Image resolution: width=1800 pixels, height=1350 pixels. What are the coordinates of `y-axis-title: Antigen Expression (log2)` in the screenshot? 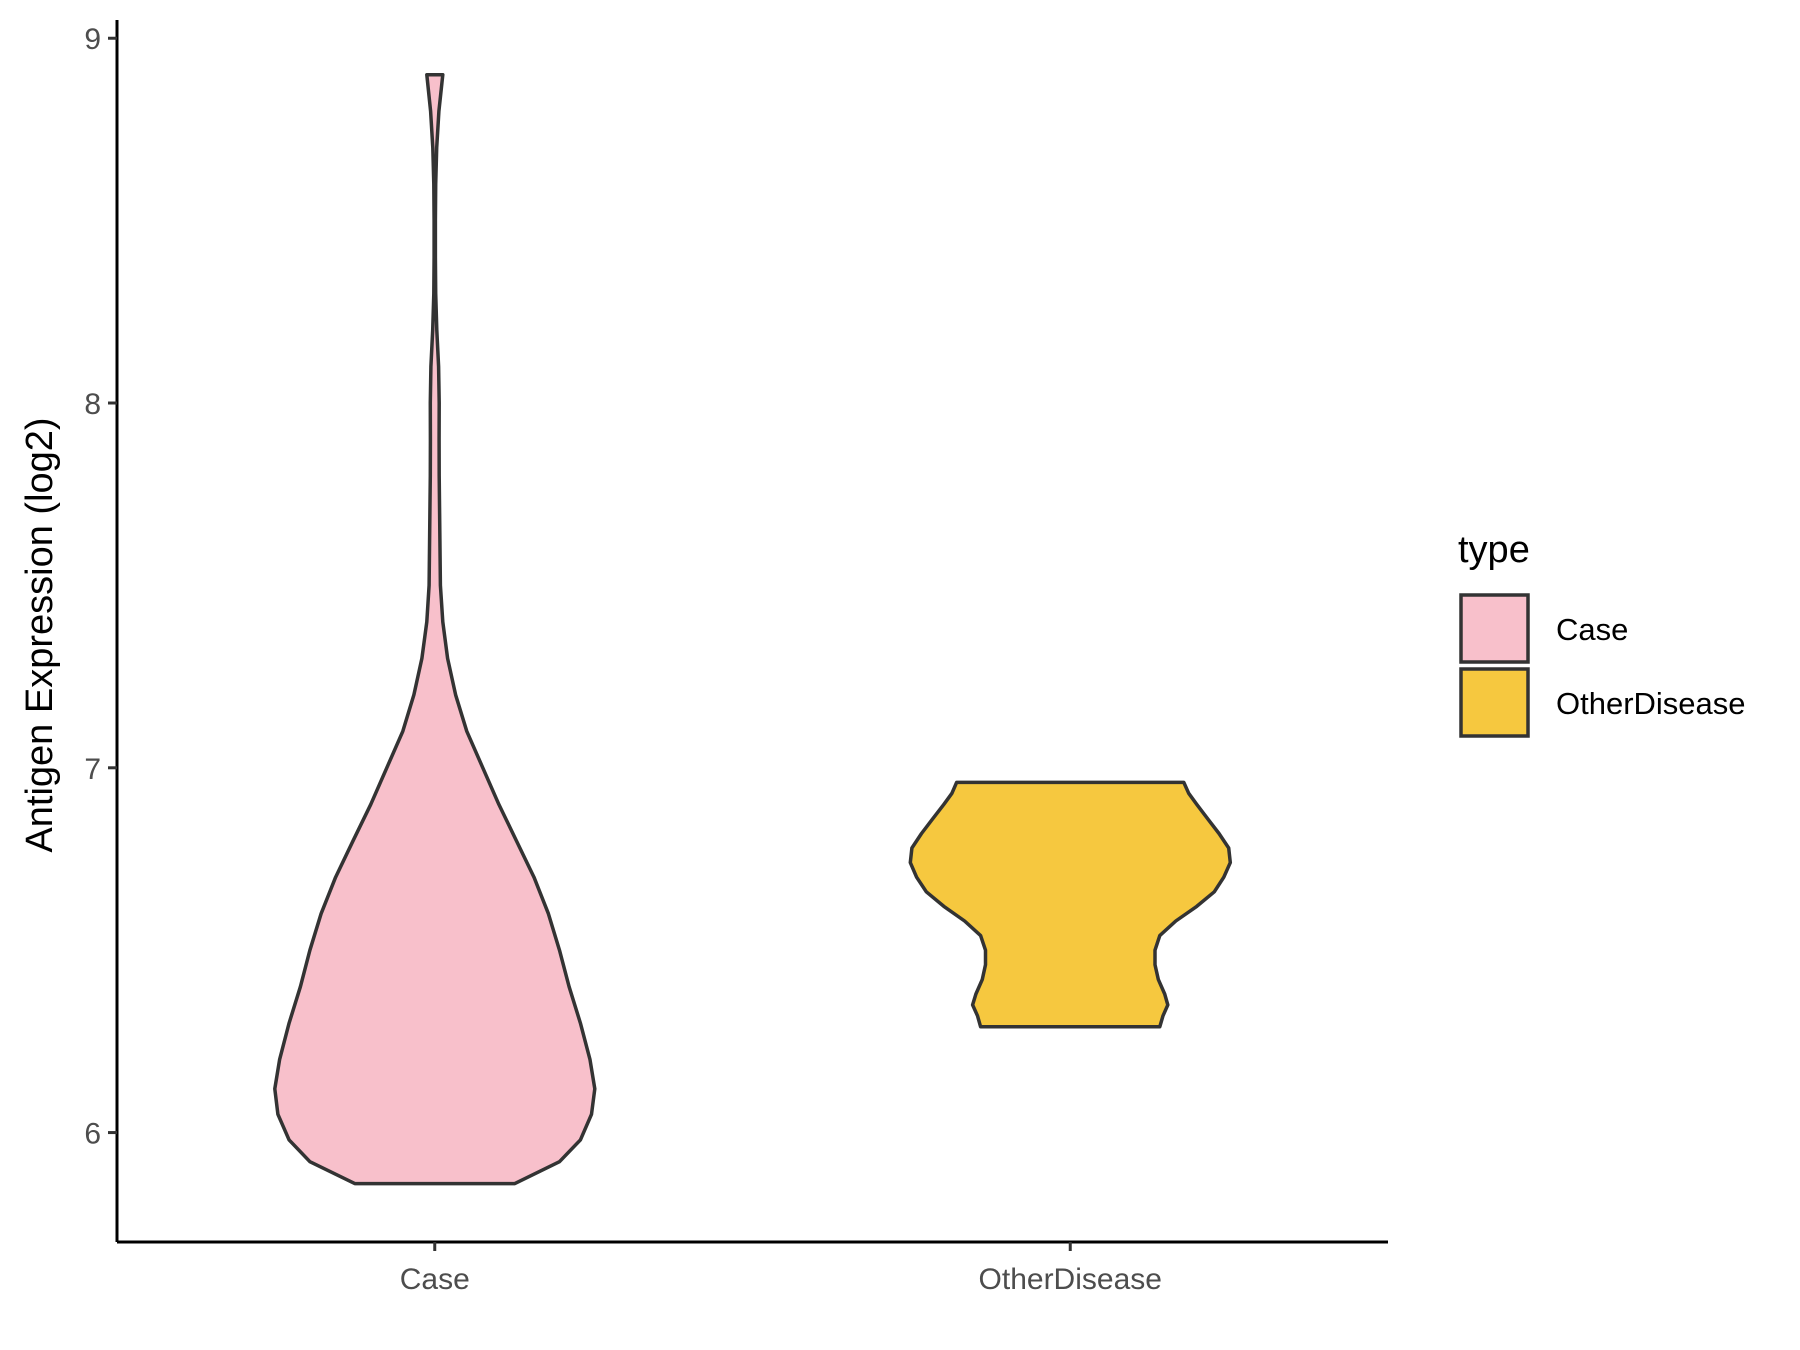 It's located at (40, 634).